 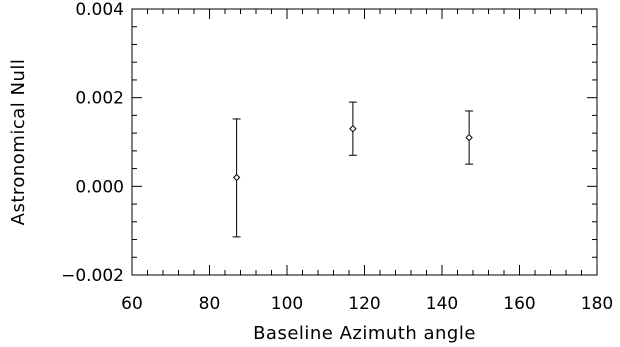 What do you see at coordinates (287, 304) in the screenshot?
I see `x-tick-label: 100` at bounding box center [287, 304].